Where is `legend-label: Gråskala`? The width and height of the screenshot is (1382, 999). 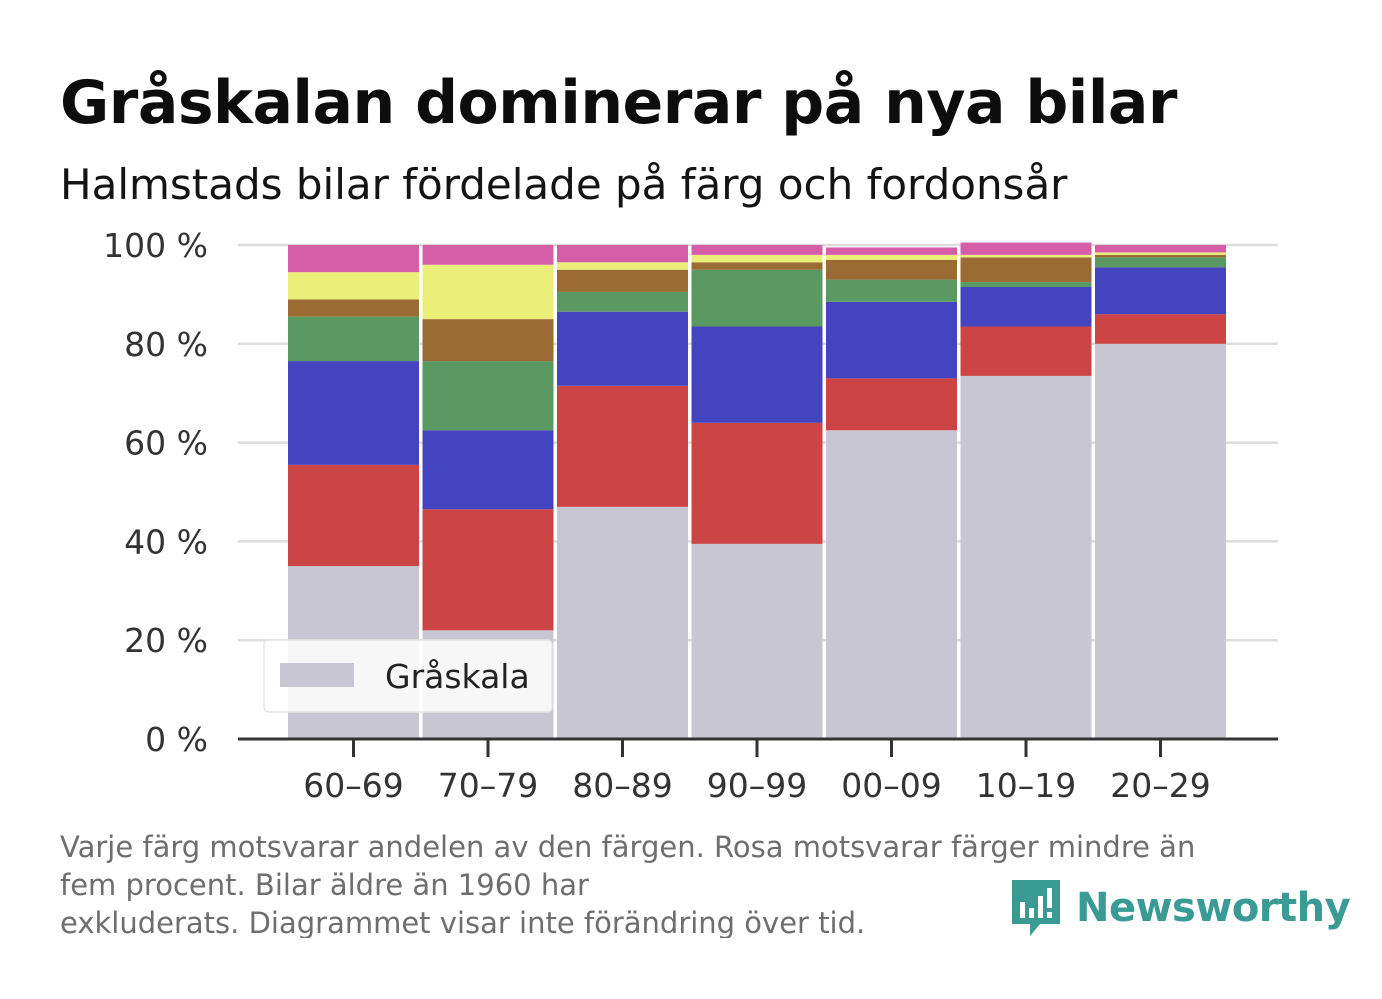
legend-label: Gråskala is located at coordinates (457, 676).